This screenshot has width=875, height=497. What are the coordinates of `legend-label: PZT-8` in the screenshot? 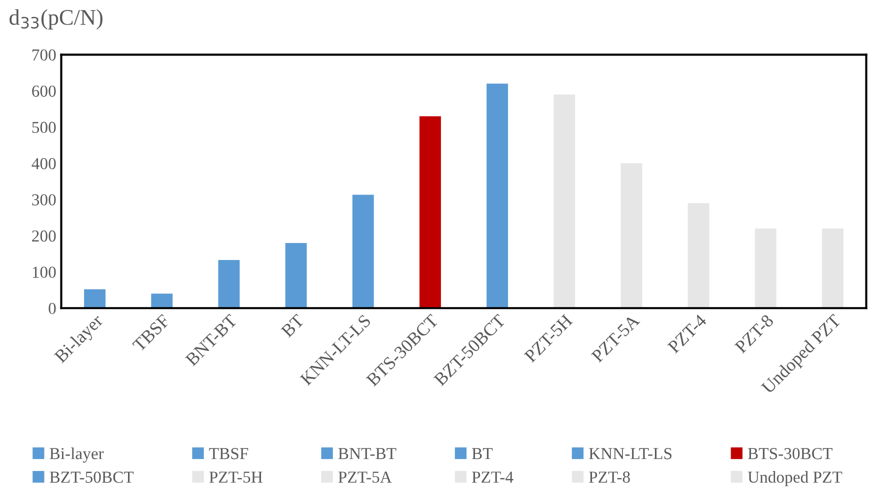 It's located at (609, 477).